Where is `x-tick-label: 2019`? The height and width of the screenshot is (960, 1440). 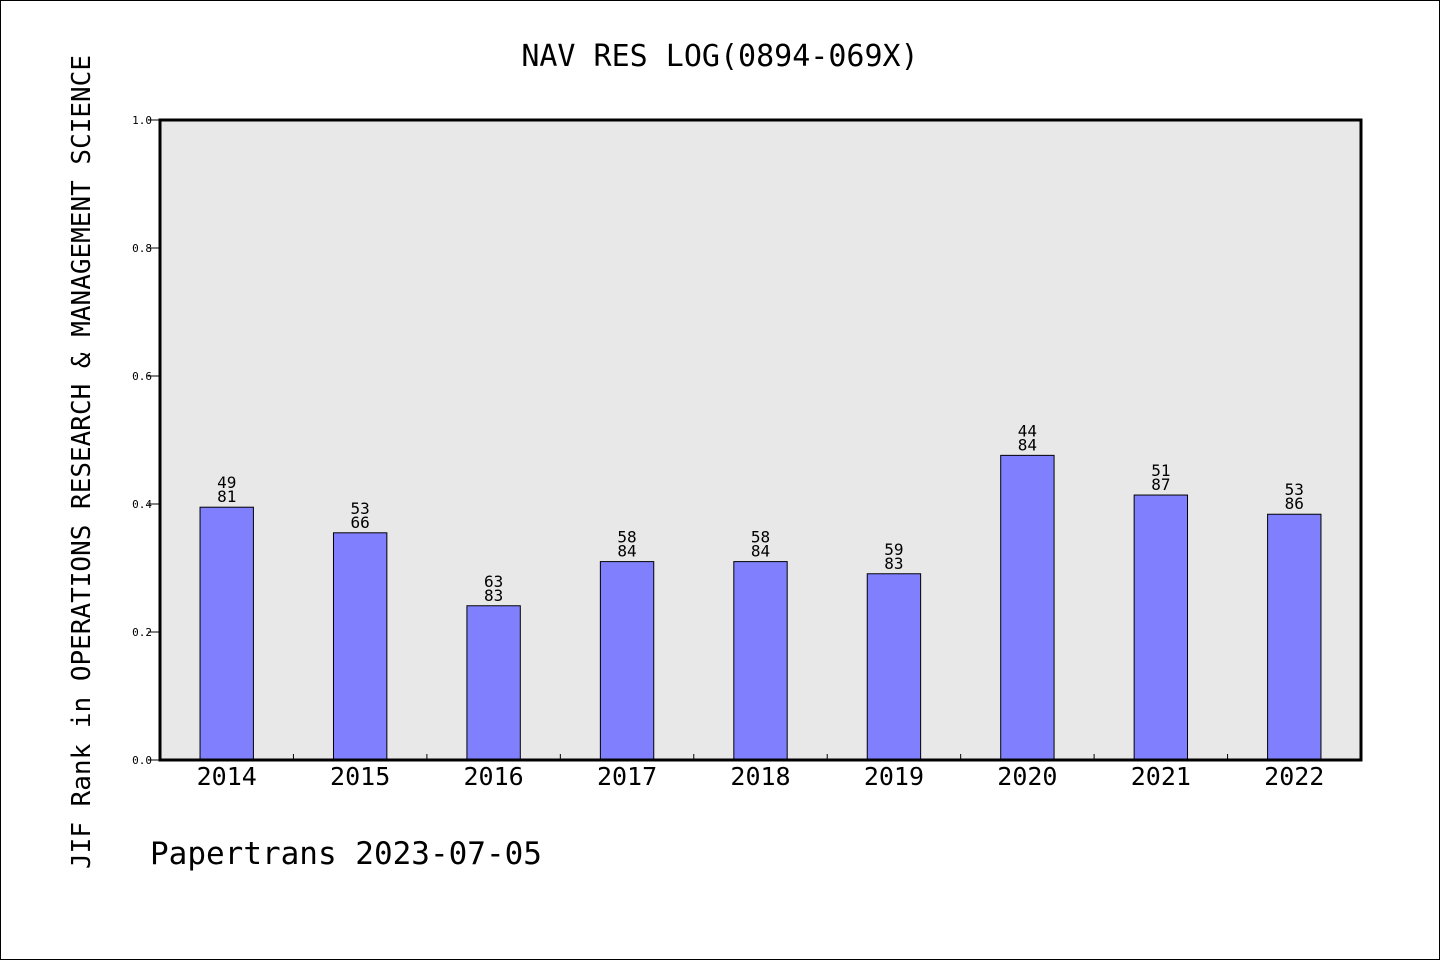 x-tick-label: 2019 is located at coordinates (894, 776).